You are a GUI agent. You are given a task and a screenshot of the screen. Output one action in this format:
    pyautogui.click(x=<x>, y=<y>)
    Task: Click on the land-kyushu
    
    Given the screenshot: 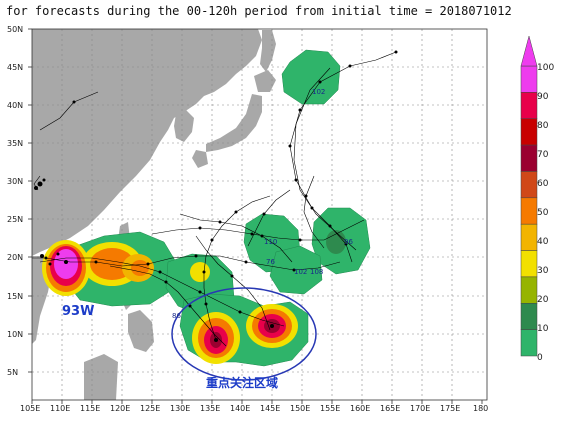 What is the action you would take?
    pyautogui.click(x=200, y=159)
    